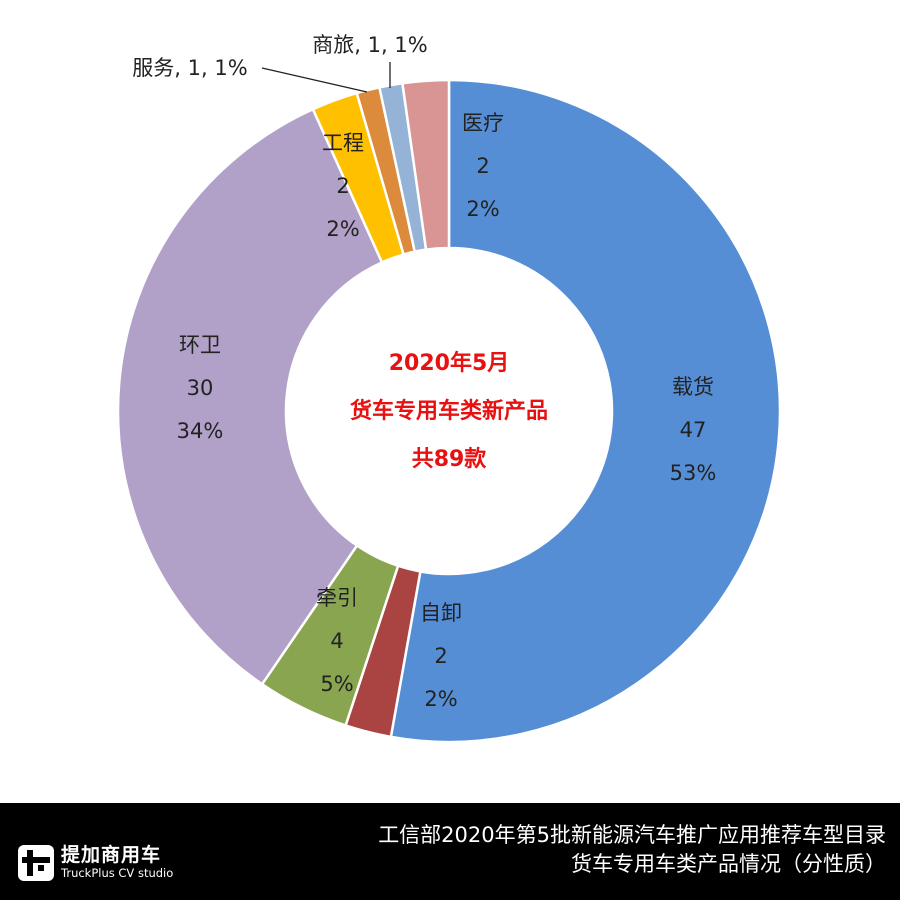 This screenshot has width=900, height=900. What do you see at coordinates (693, 430) in the screenshot?
I see `label-value: 47` at bounding box center [693, 430].